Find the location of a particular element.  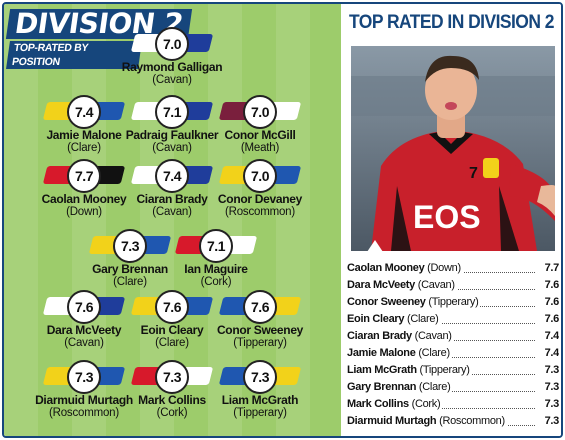

player-card: 7.1 Ian Maguire (Cork) is located at coordinates (216, 259).